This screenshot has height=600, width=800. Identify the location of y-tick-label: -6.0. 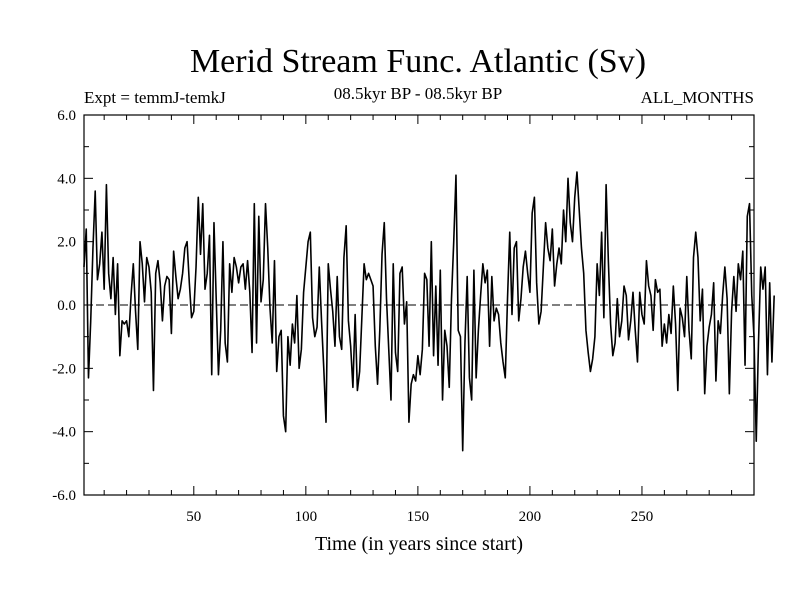
(64, 496).